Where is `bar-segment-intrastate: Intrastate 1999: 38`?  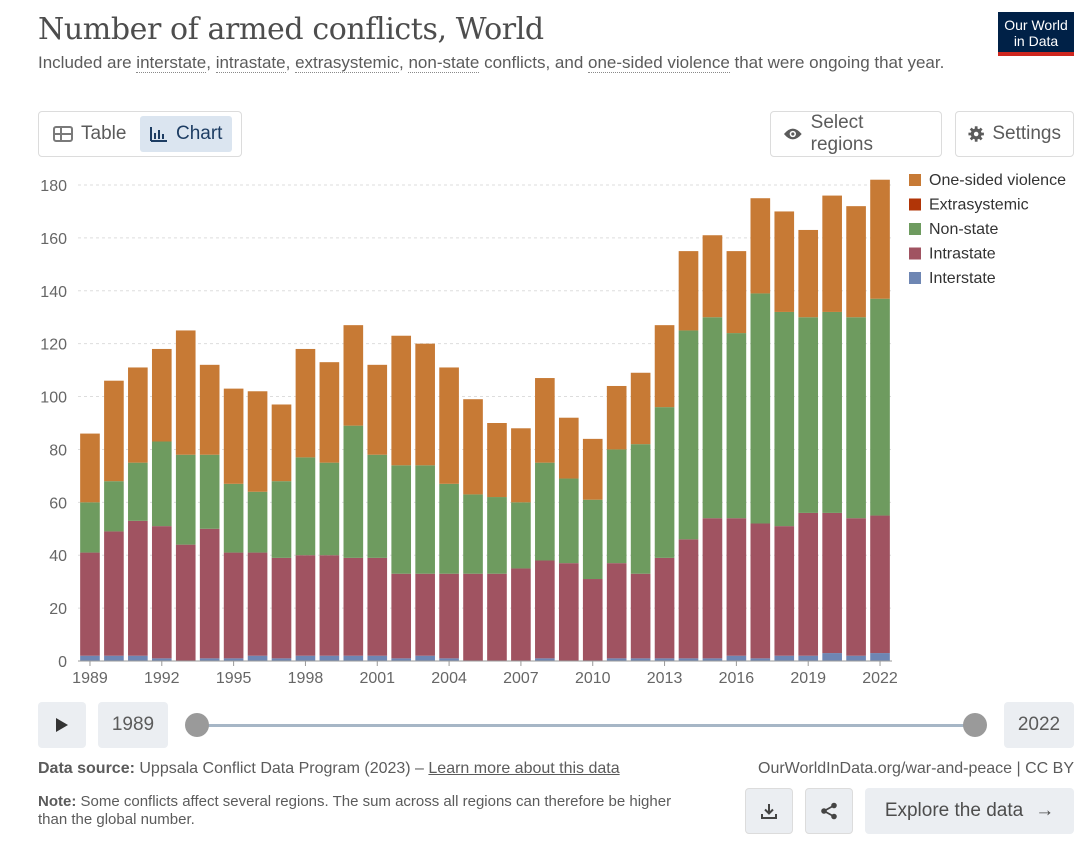 bar-segment-intrastate: Intrastate 1999: 38 is located at coordinates (329, 605).